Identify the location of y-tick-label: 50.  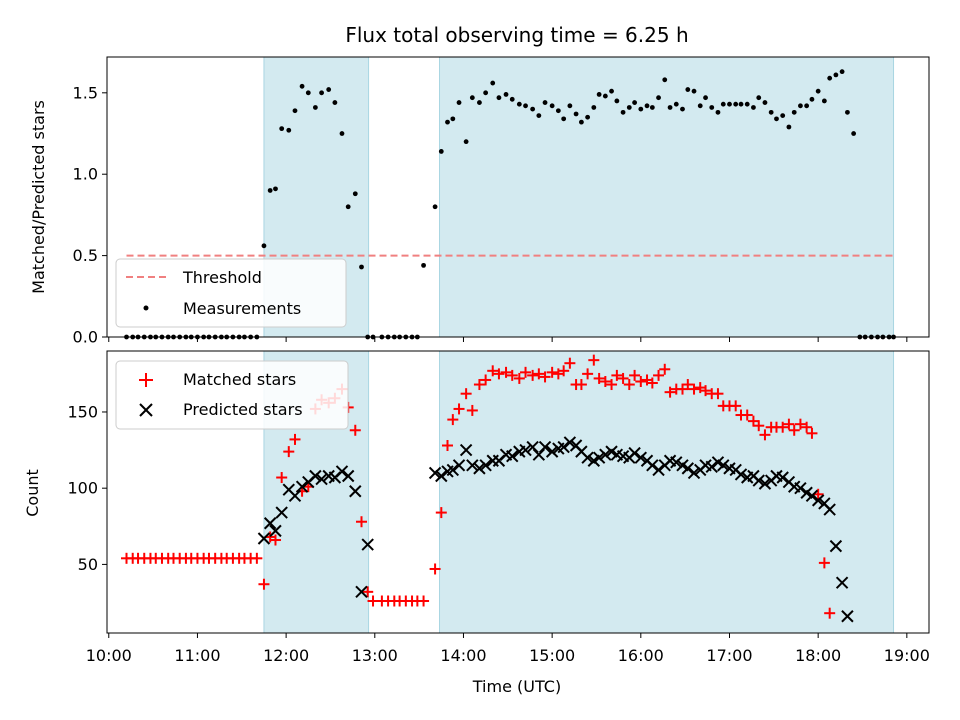
(88, 564).